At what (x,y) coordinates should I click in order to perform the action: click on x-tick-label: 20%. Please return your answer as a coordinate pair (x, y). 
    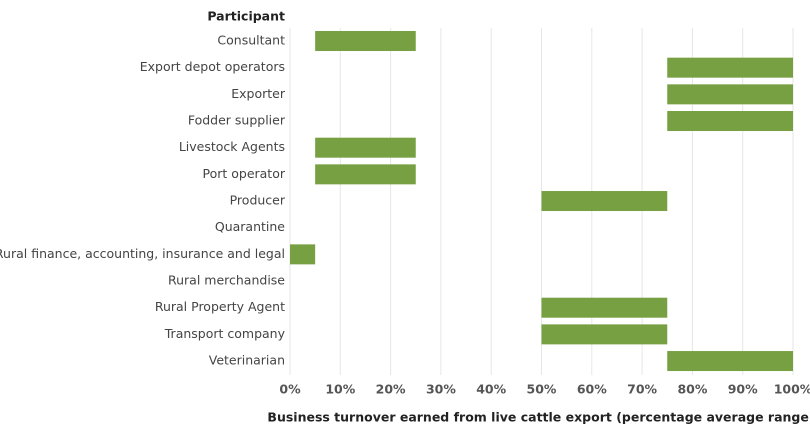
    Looking at the image, I should click on (391, 389).